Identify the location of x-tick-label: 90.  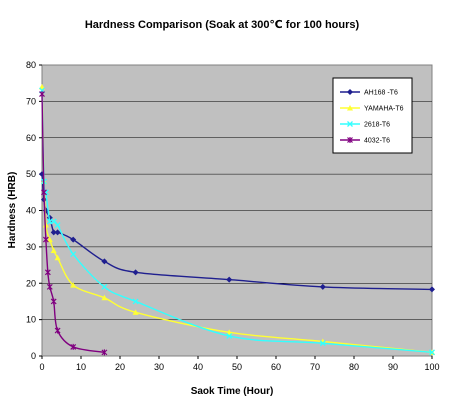
(393, 367).